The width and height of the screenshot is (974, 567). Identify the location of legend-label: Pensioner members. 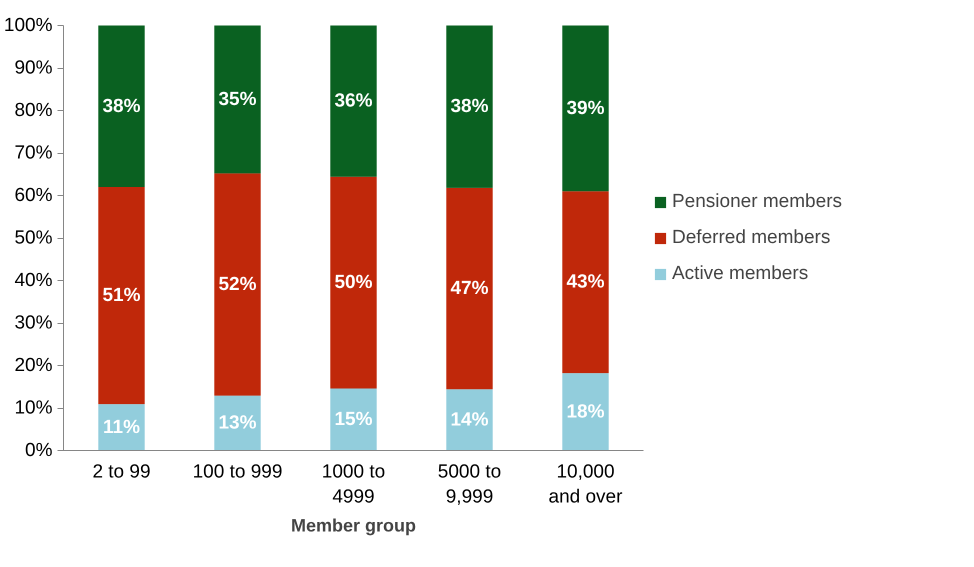
(757, 201).